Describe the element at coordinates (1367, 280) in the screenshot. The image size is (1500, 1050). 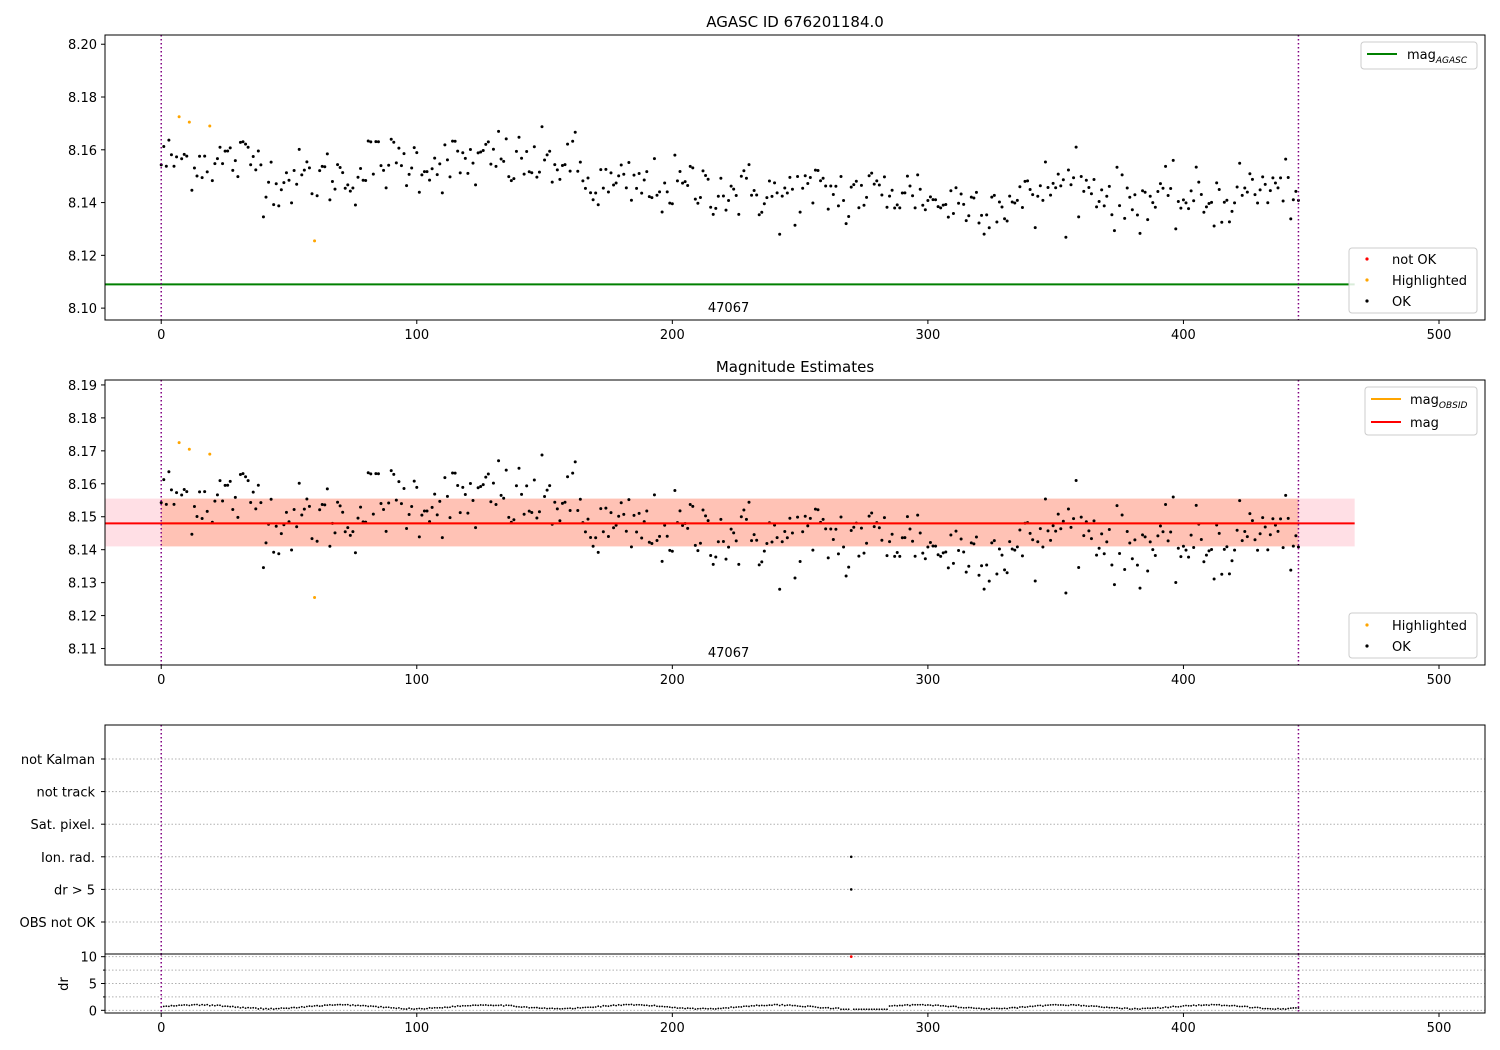
I see `legend-highlighted-swatch` at that location.